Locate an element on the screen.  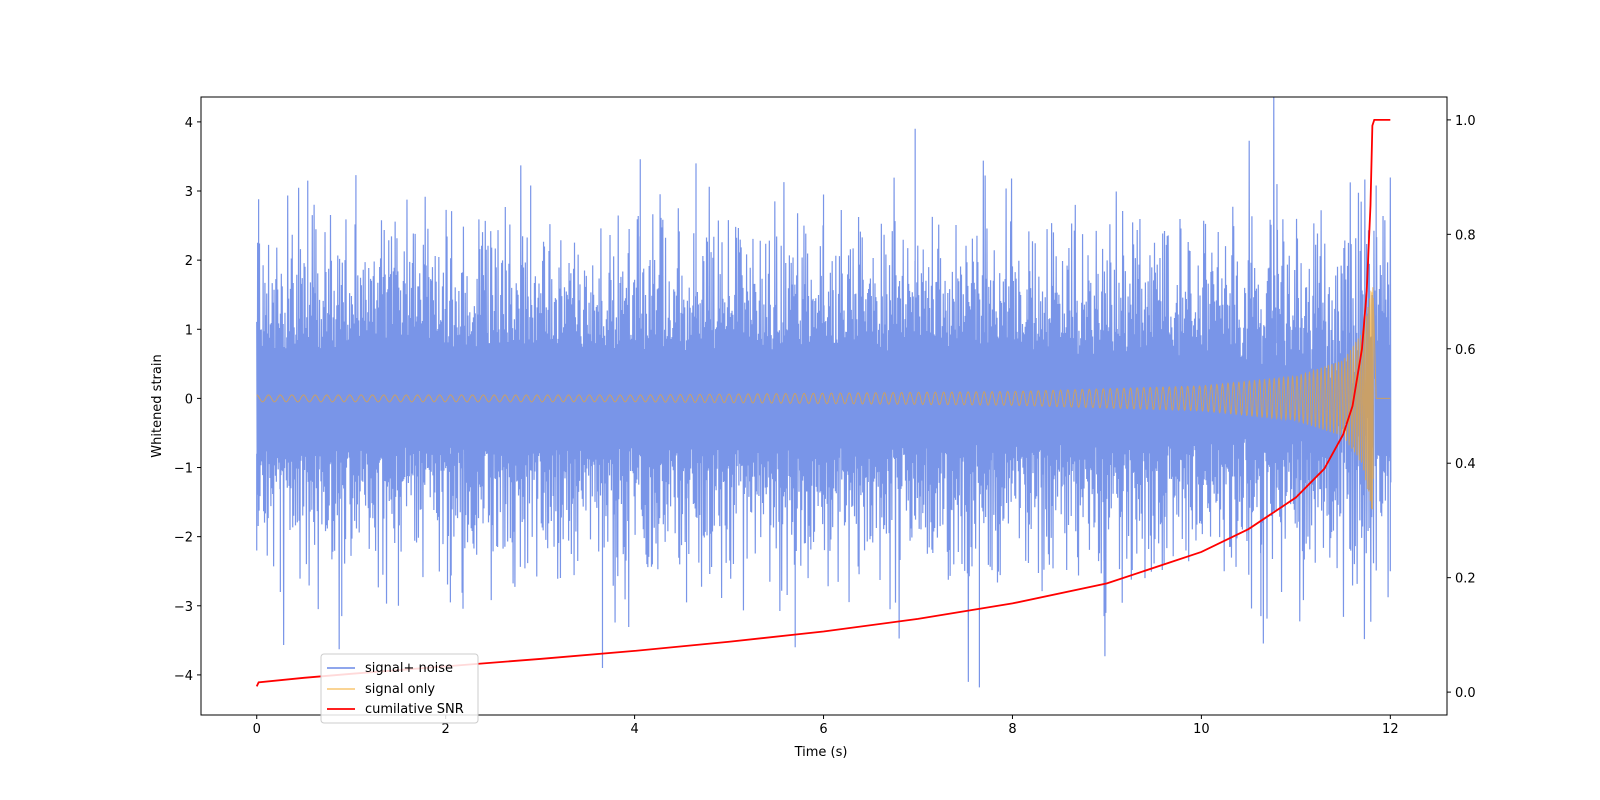
legend-label-cumulative-snr: cumilative SNR is located at coordinates (414, 709).